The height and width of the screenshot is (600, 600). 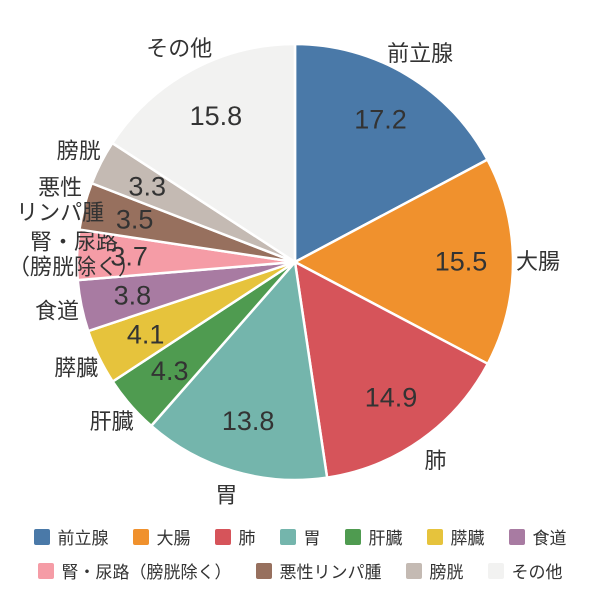 I want to click on chart-legend: 前立腺 大腸 肺 胃 肝臓 膵臓 食道腎・尿路（膀胱除く） 悪性リンパ腫 膀胱 その他, so click(x=300, y=553).